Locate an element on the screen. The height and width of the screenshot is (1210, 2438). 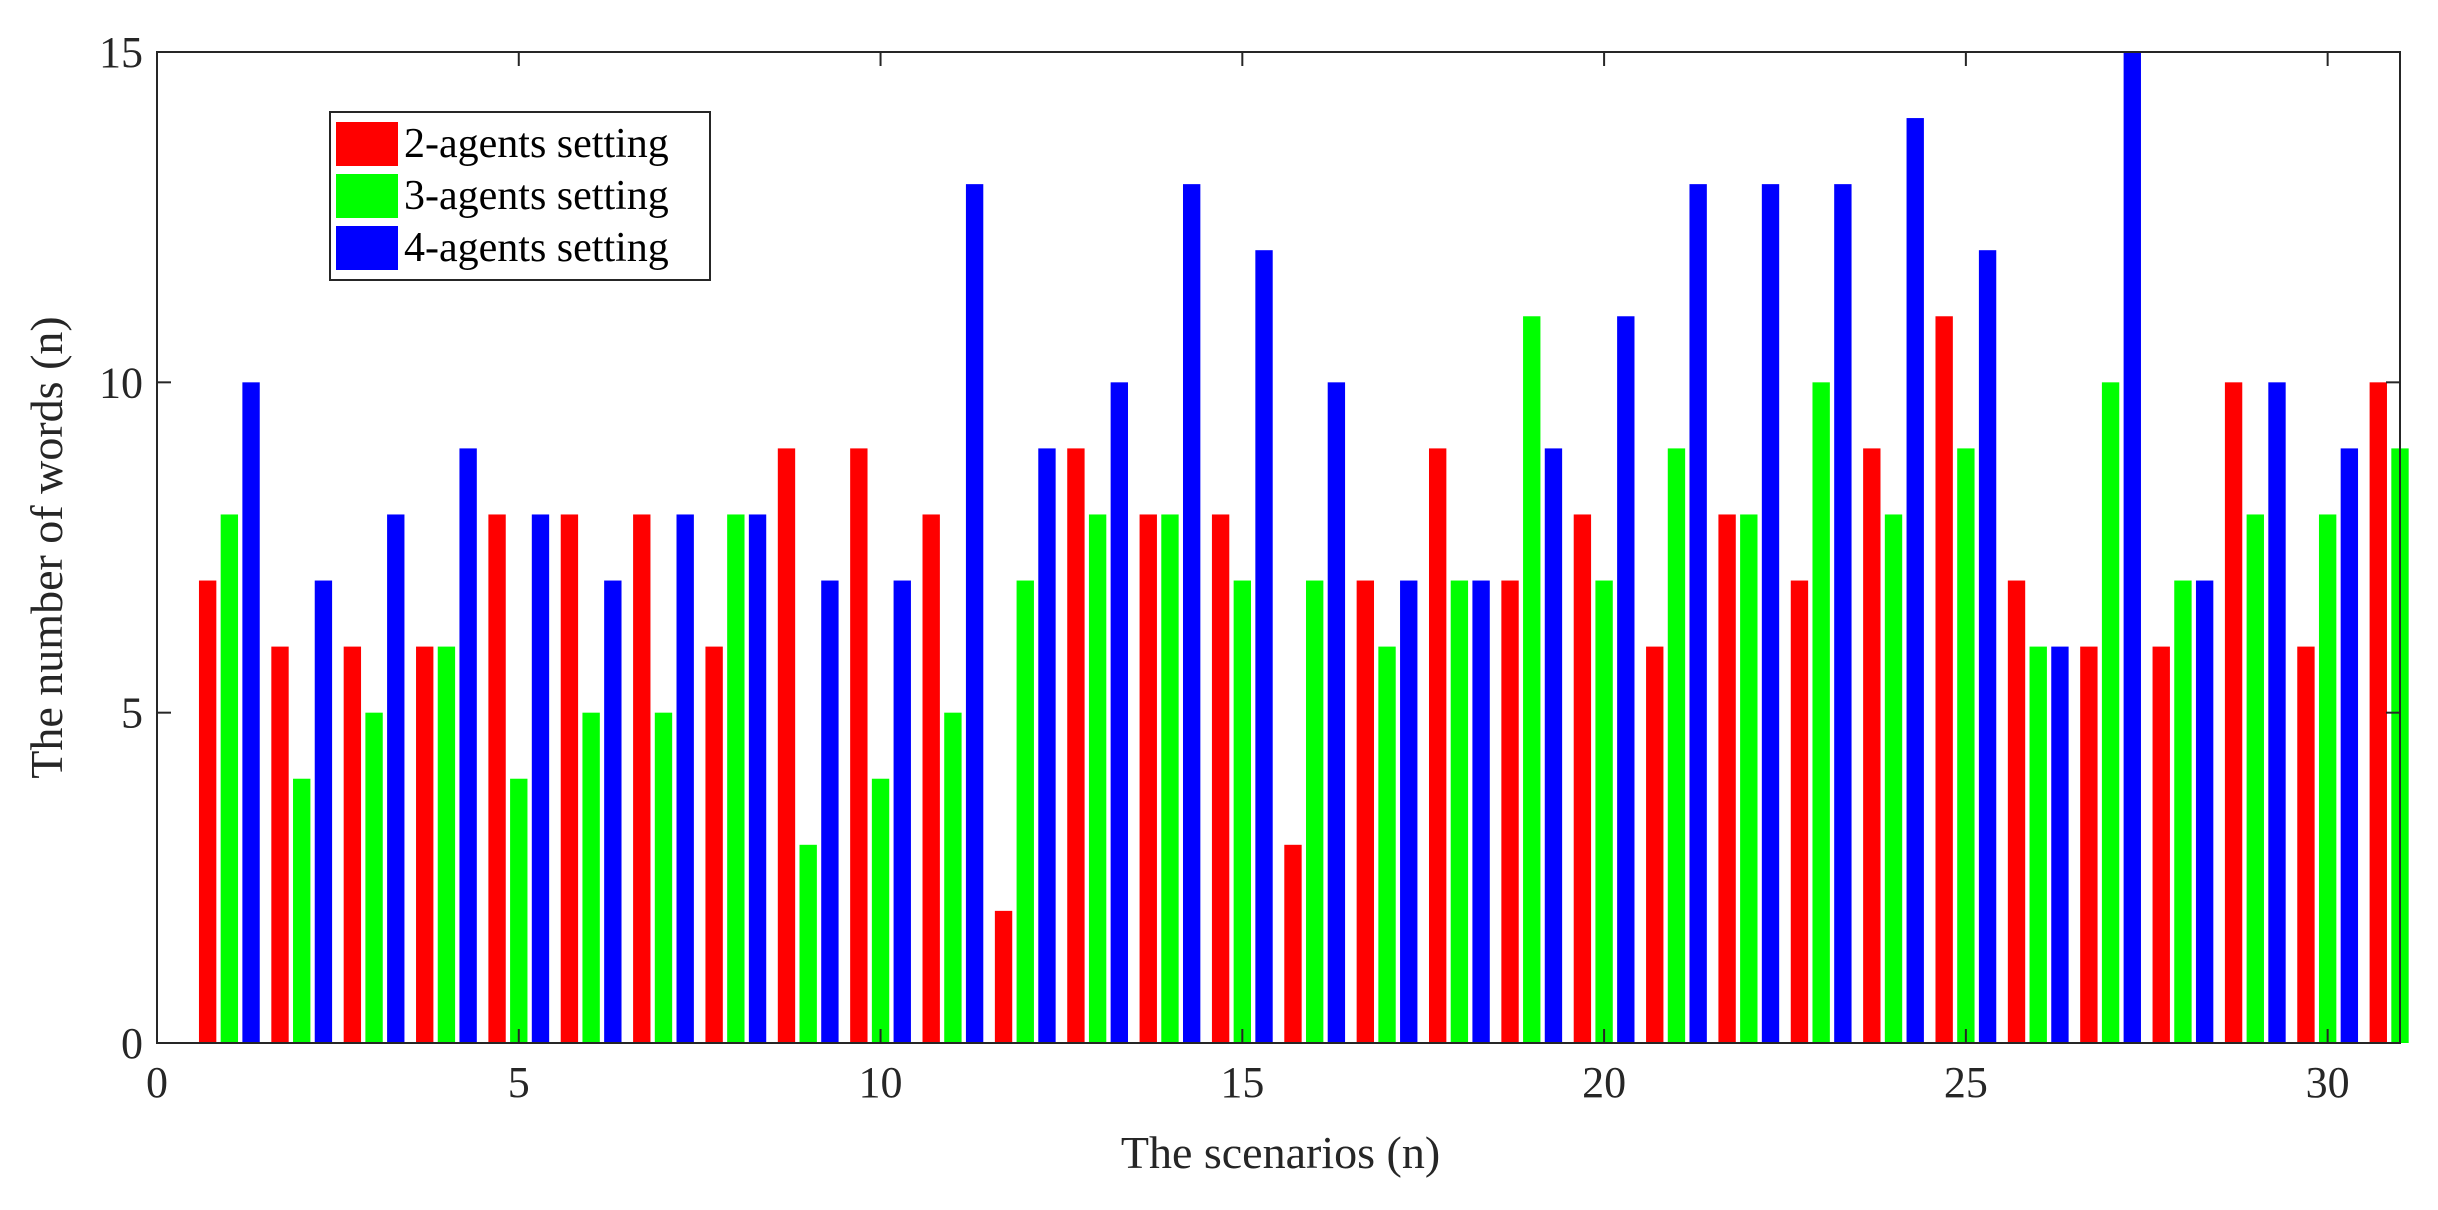
x-tick-label: 25 is located at coordinates (1966, 1082).